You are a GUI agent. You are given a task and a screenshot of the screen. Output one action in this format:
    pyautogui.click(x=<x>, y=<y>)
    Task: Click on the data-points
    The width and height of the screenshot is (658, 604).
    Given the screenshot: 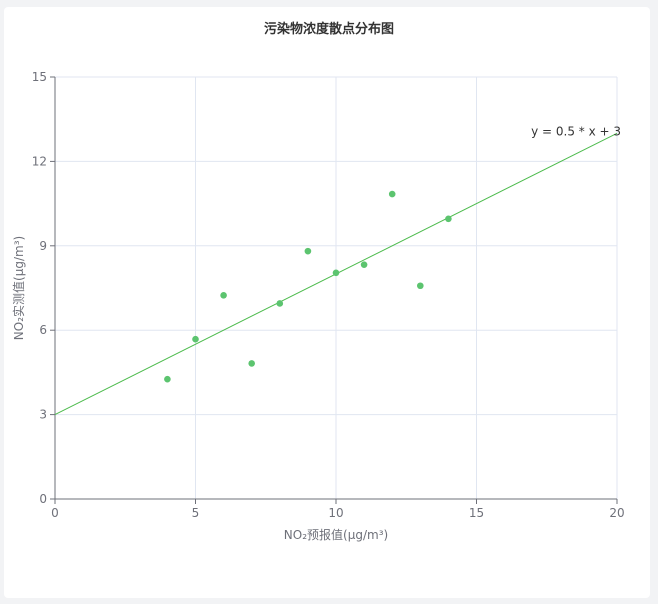 What is the action you would take?
    pyautogui.click(x=308, y=286)
    